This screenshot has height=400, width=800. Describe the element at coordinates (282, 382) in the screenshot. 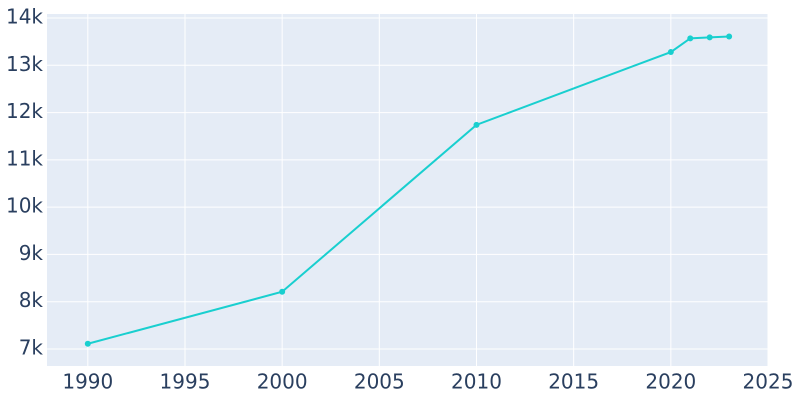

I see `x-tick-label: 2000` at that location.